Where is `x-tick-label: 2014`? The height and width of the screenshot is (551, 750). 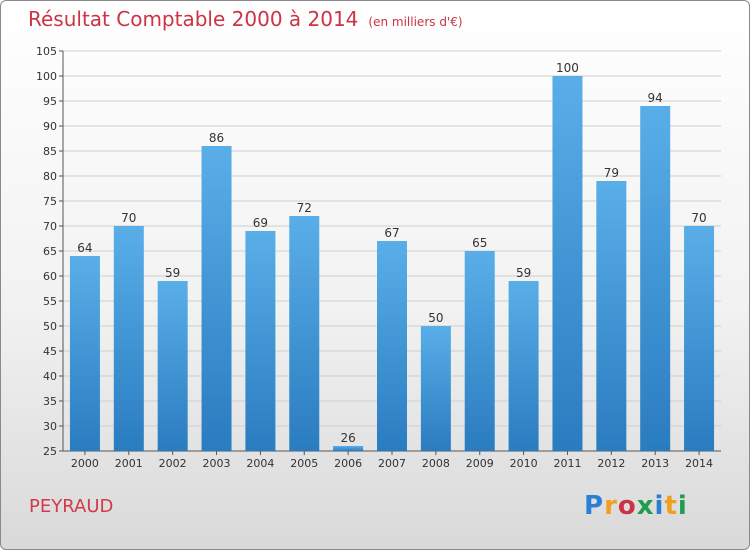
x-tick-label: 2014 is located at coordinates (699, 463).